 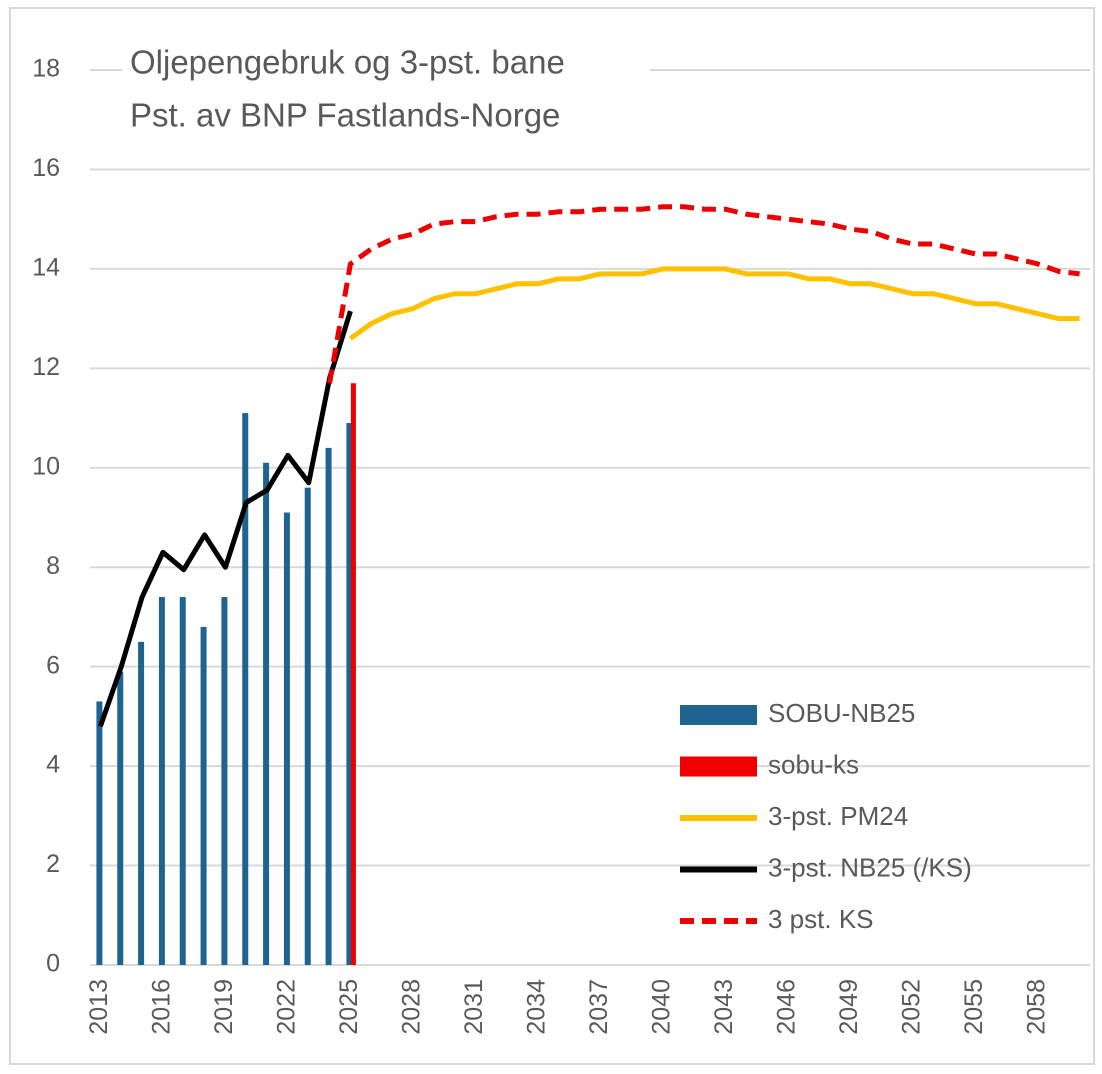 What do you see at coordinates (724, 1007) in the screenshot?
I see `x-tick-label: 2043` at bounding box center [724, 1007].